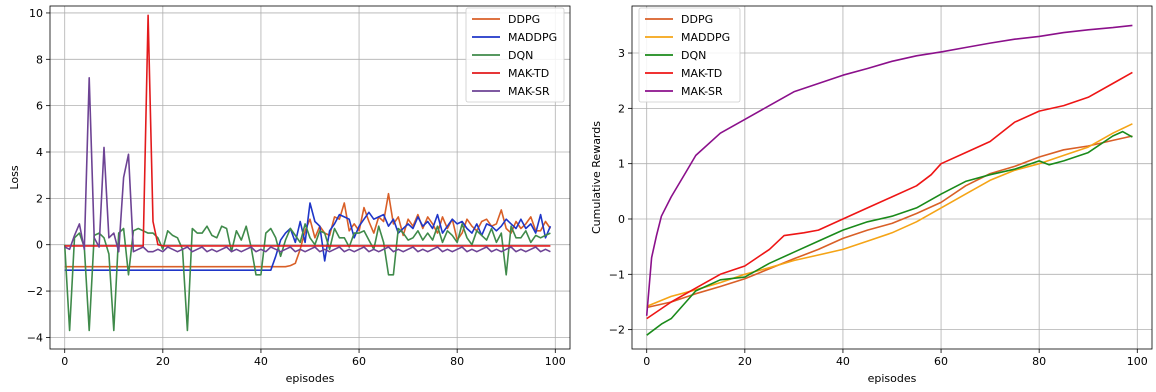  I want to click on y-tick-label: −1, so click(617, 274).